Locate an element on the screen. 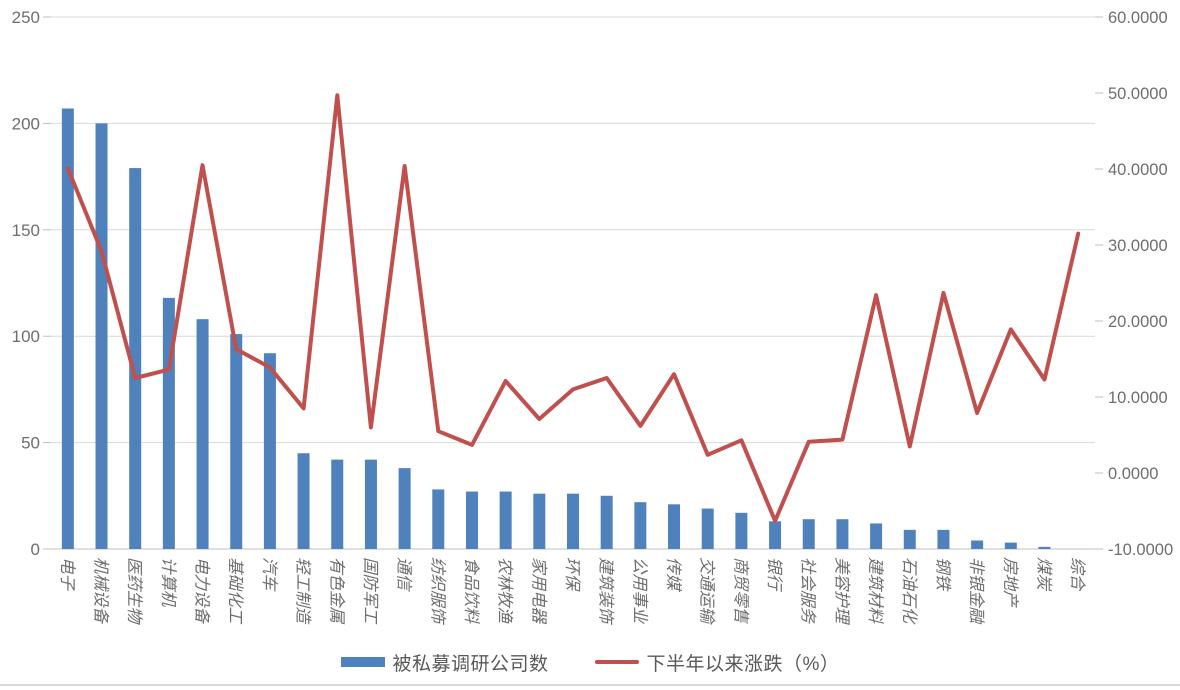 The width and height of the screenshot is (1180, 690). right-axis-tick-label: 20.0000 is located at coordinates (1138, 322).